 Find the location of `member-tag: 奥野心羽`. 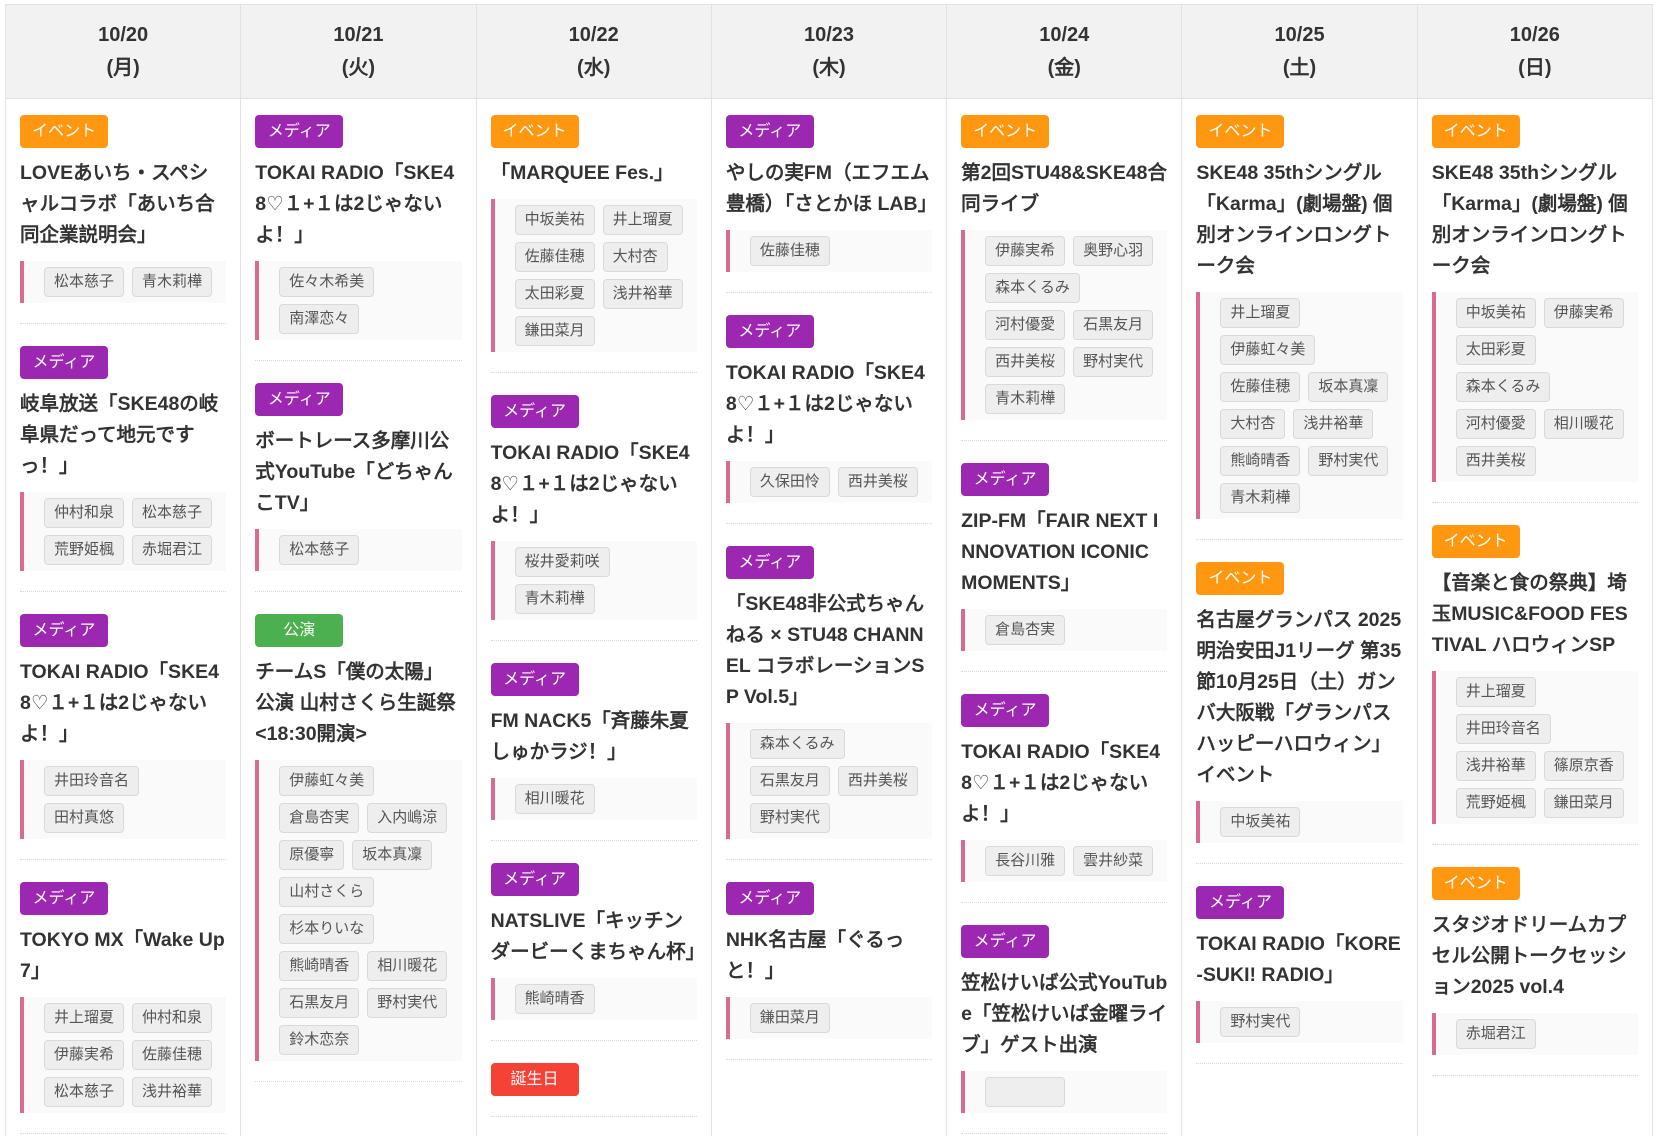

member-tag: 奥野心羽 is located at coordinates (1113, 251).